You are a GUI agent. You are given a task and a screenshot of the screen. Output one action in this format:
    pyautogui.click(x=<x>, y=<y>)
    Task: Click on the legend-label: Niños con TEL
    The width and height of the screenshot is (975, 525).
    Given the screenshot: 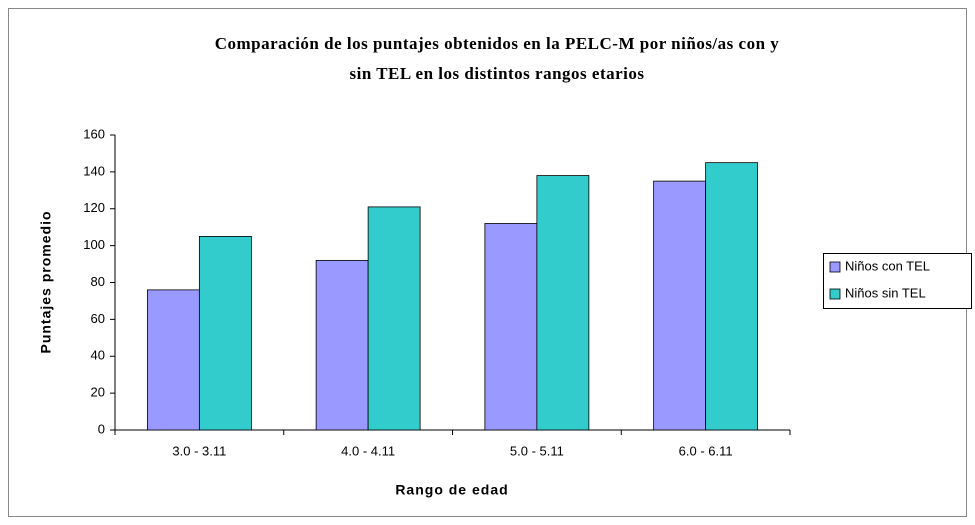 What is the action you would take?
    pyautogui.click(x=887, y=265)
    